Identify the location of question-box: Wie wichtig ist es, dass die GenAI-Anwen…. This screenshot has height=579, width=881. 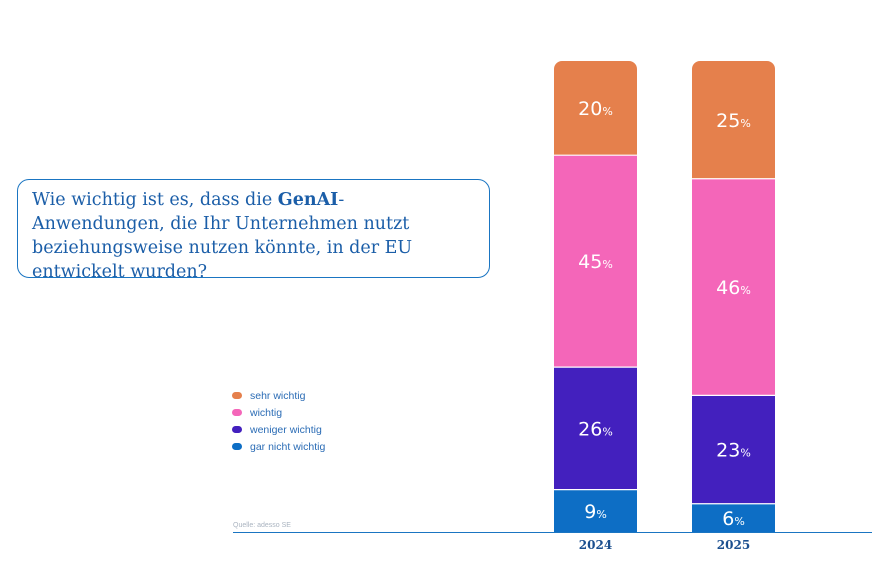
(253, 230).